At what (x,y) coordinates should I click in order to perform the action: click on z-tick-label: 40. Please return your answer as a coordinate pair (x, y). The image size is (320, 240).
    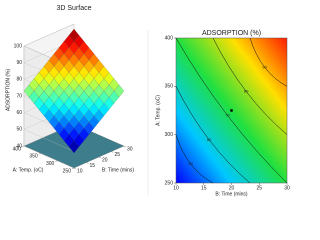
    Looking at the image, I should click on (19, 146).